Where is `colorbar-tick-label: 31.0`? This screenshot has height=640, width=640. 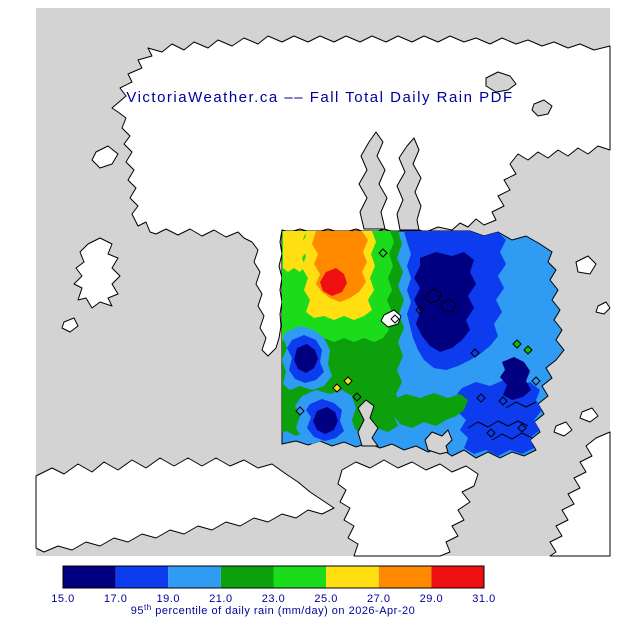 colorbar-tick-label: 31.0 is located at coordinates (483, 599).